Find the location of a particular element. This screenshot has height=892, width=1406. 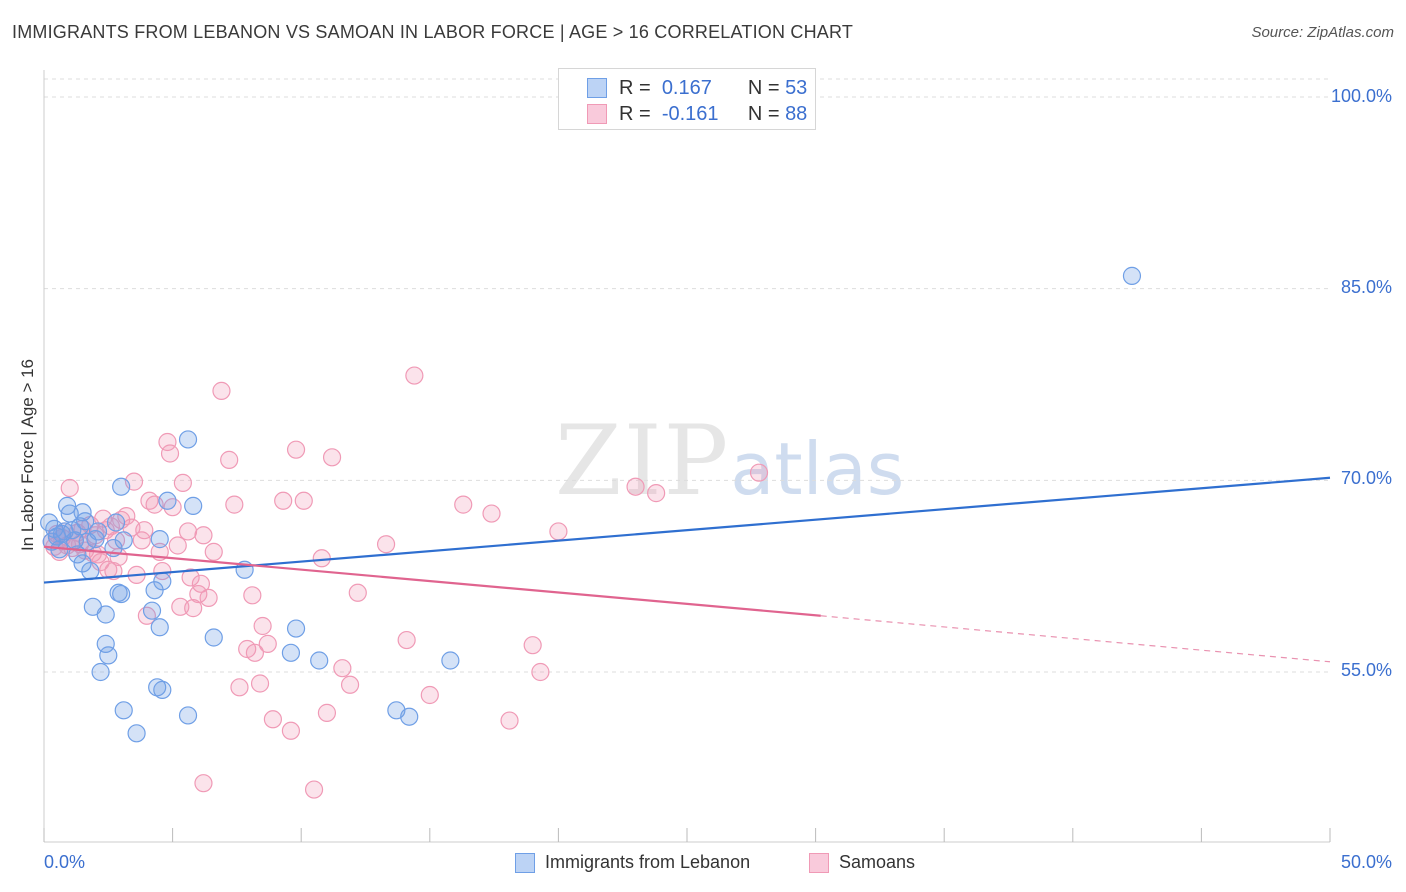

y-tick-label: 55.0% is located at coordinates (1366, 670).